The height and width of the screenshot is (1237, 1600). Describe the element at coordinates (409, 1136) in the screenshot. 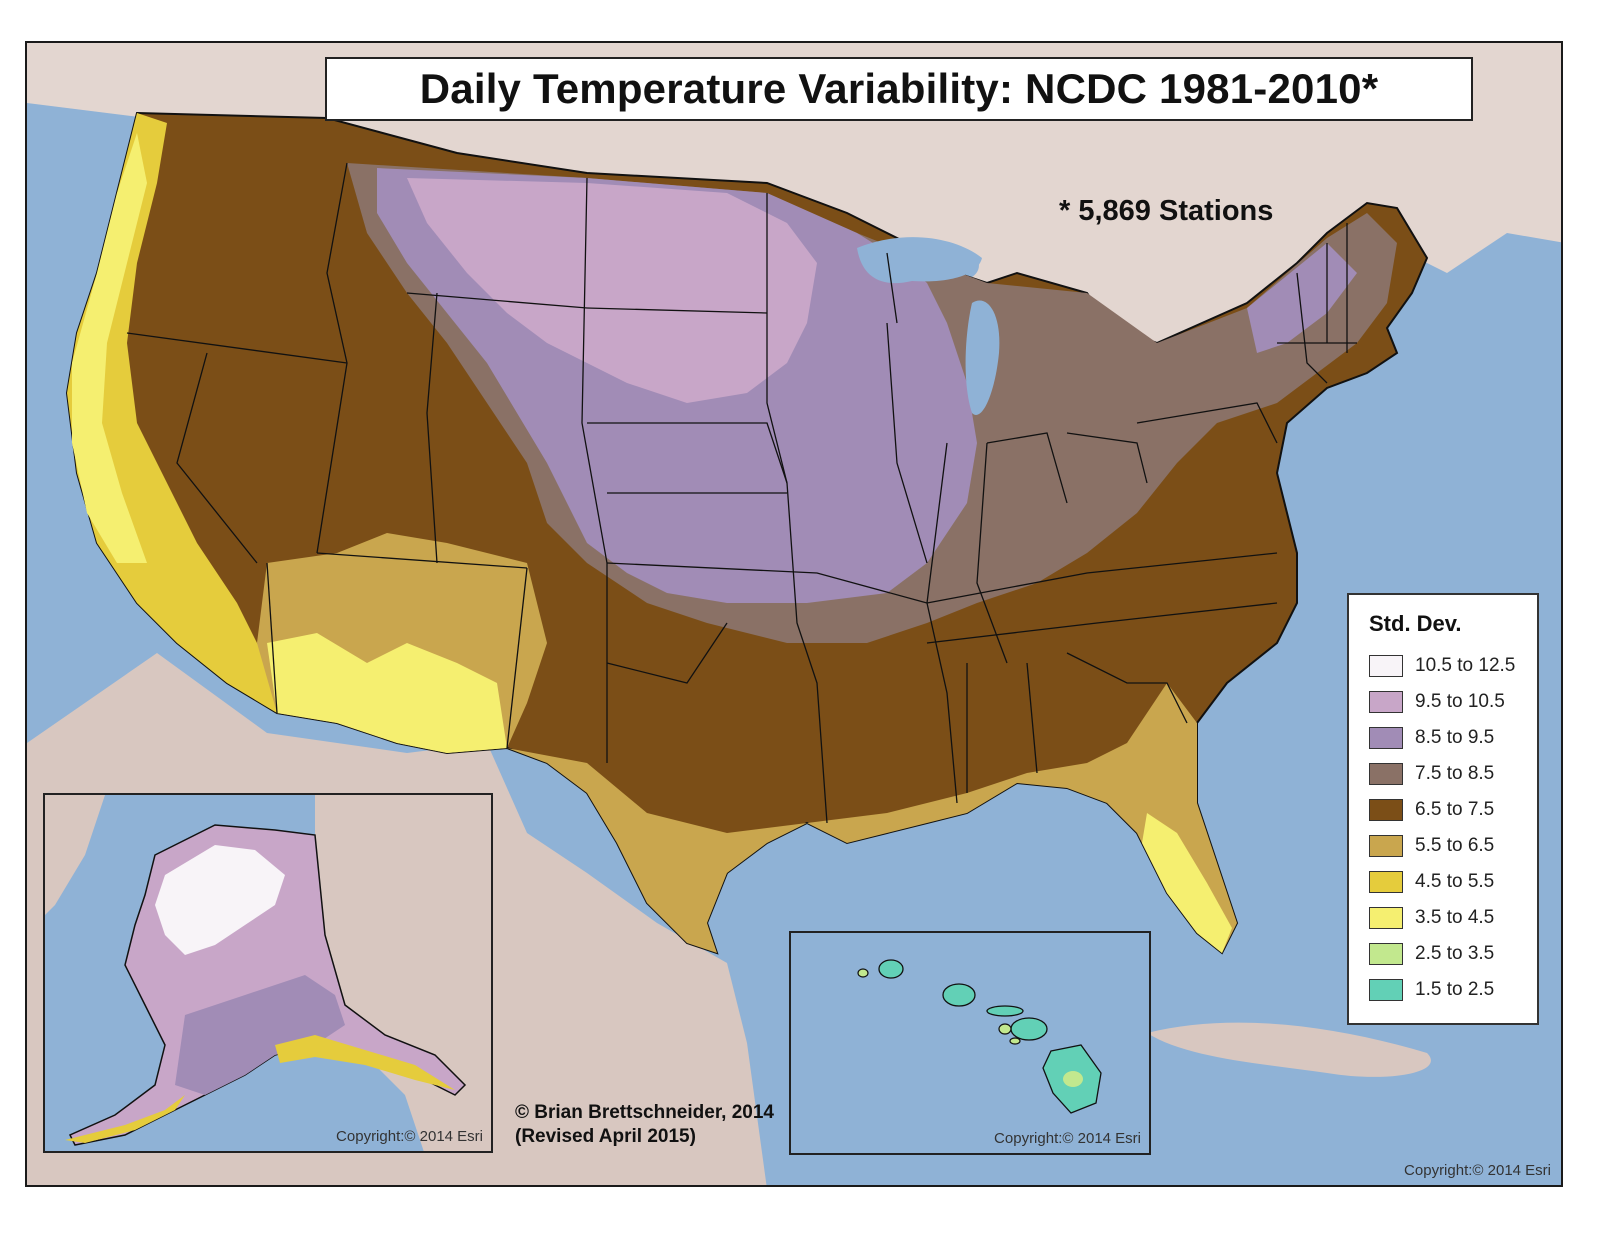

I see `alaska-copyright: Copyright:© 2014 Esri` at that location.